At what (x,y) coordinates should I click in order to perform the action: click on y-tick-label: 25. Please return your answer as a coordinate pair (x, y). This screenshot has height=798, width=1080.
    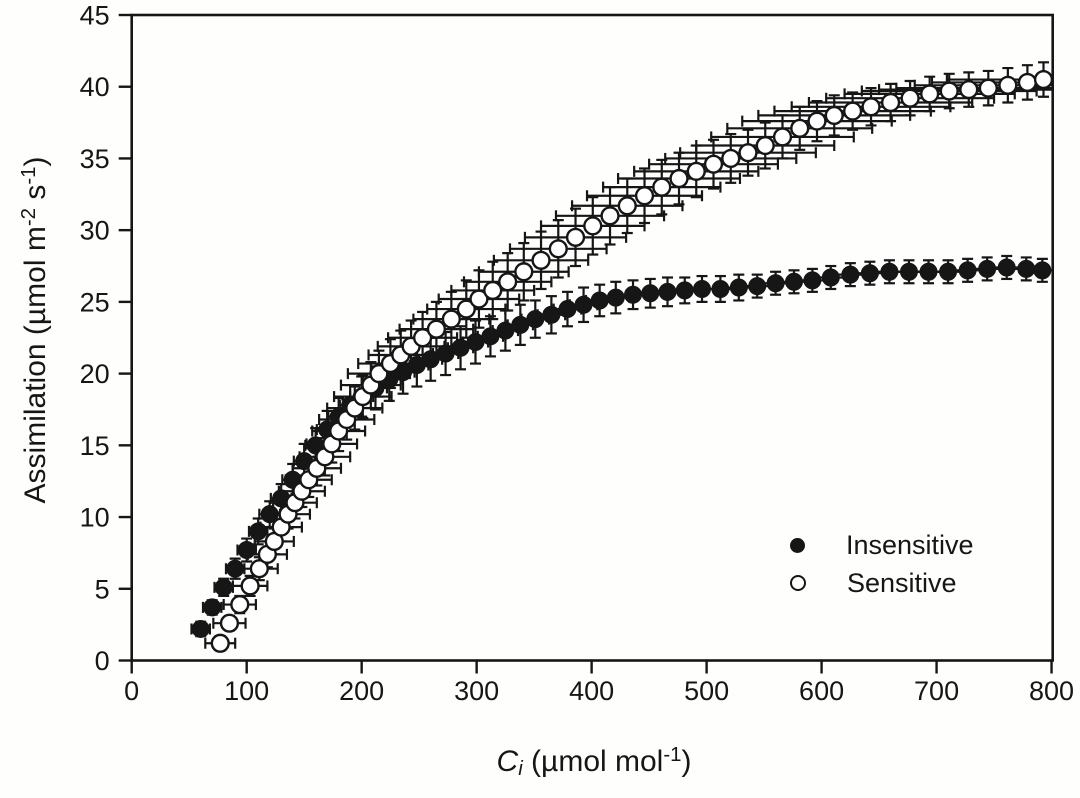
    Looking at the image, I should click on (95, 302).